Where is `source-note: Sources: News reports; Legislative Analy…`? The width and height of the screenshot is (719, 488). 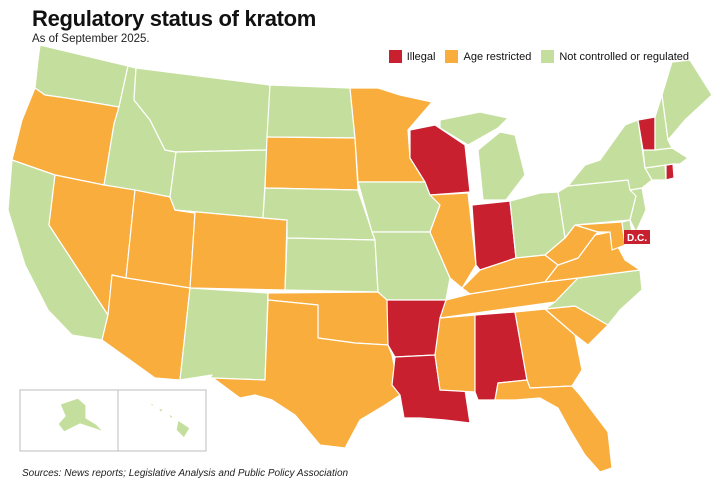 source-note: Sources: News reports; Legislative Analy… is located at coordinates (185, 473).